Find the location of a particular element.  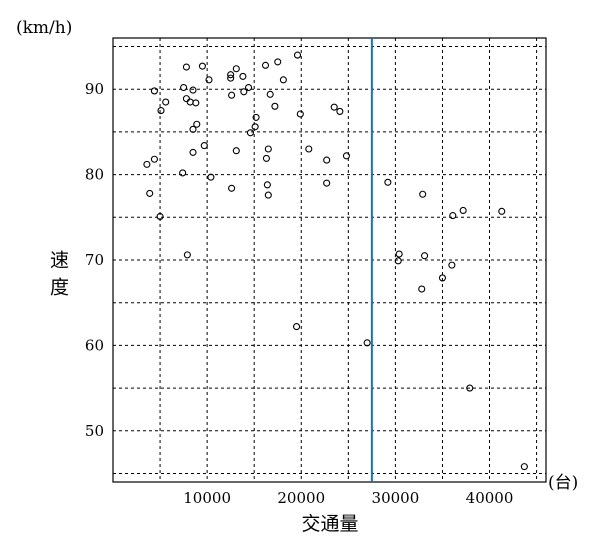

x-tick-label: 40000 is located at coordinates (490, 498).